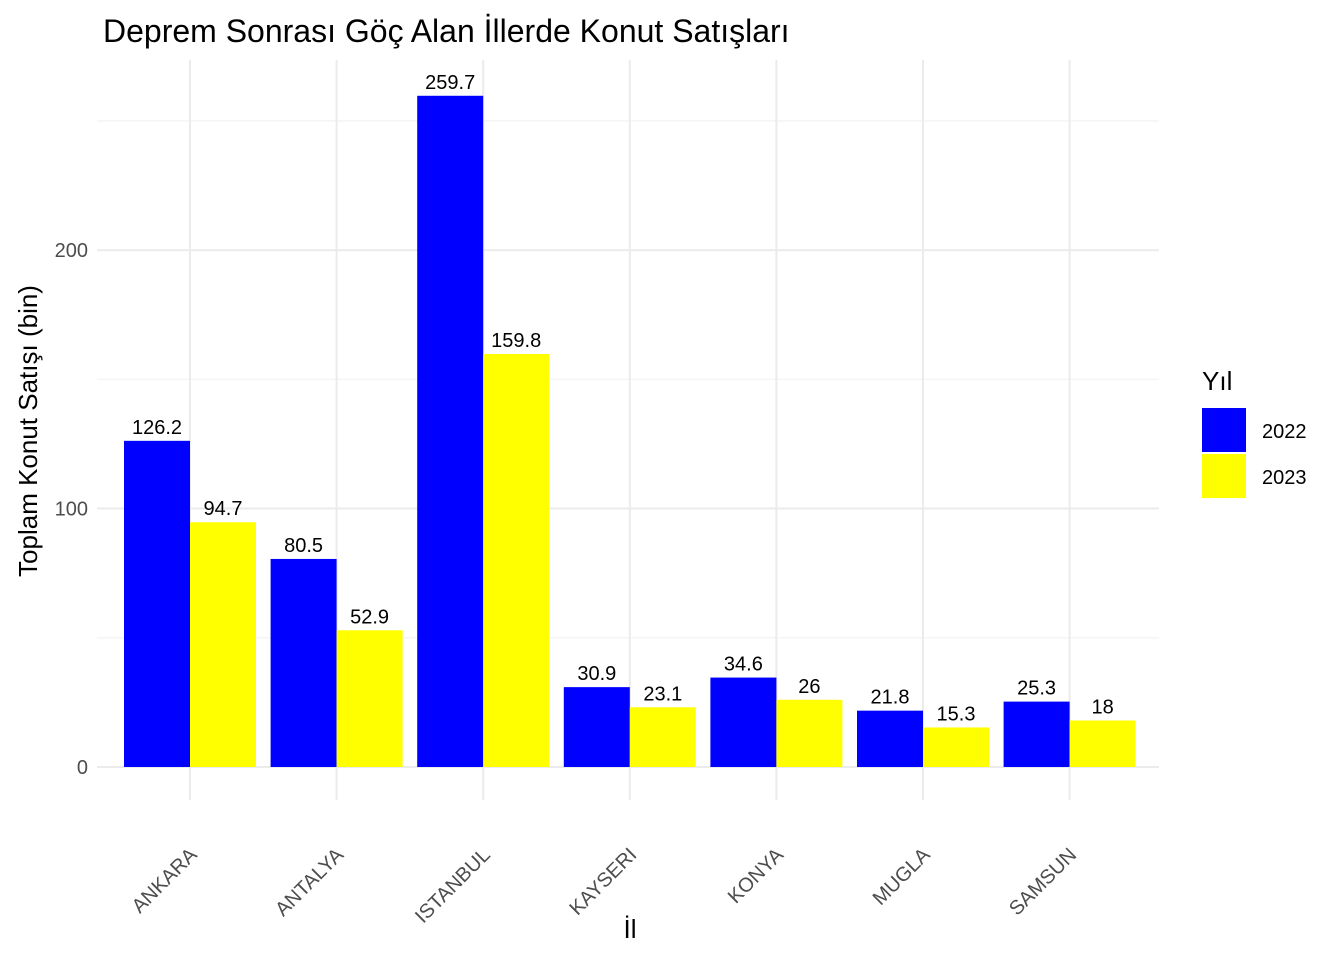 This screenshot has width=1344, height=960. Describe the element at coordinates (157, 603) in the screenshot. I see `bar-2022-ankara` at that location.